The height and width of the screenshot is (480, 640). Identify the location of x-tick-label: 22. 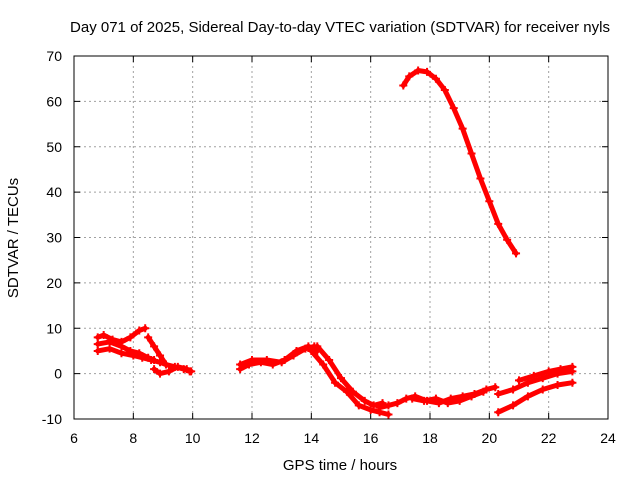
(549, 438).